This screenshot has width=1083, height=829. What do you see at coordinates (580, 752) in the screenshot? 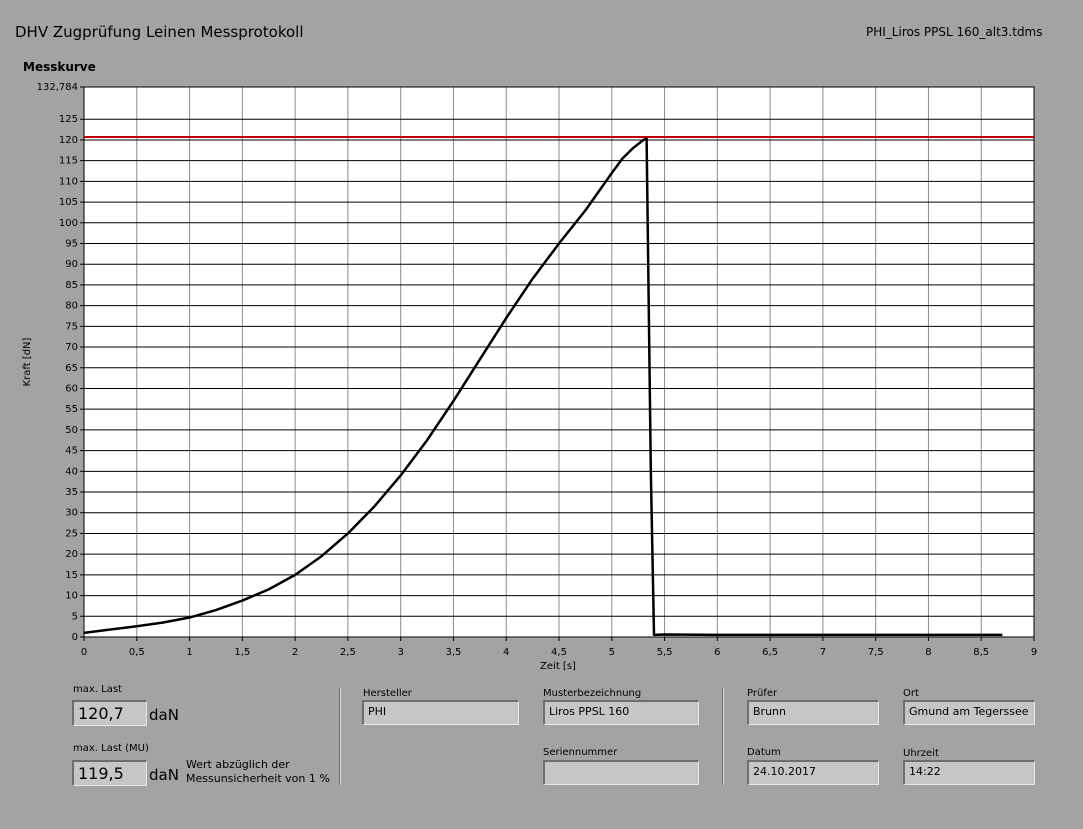
I see `field-label: Seriennummer` at bounding box center [580, 752].